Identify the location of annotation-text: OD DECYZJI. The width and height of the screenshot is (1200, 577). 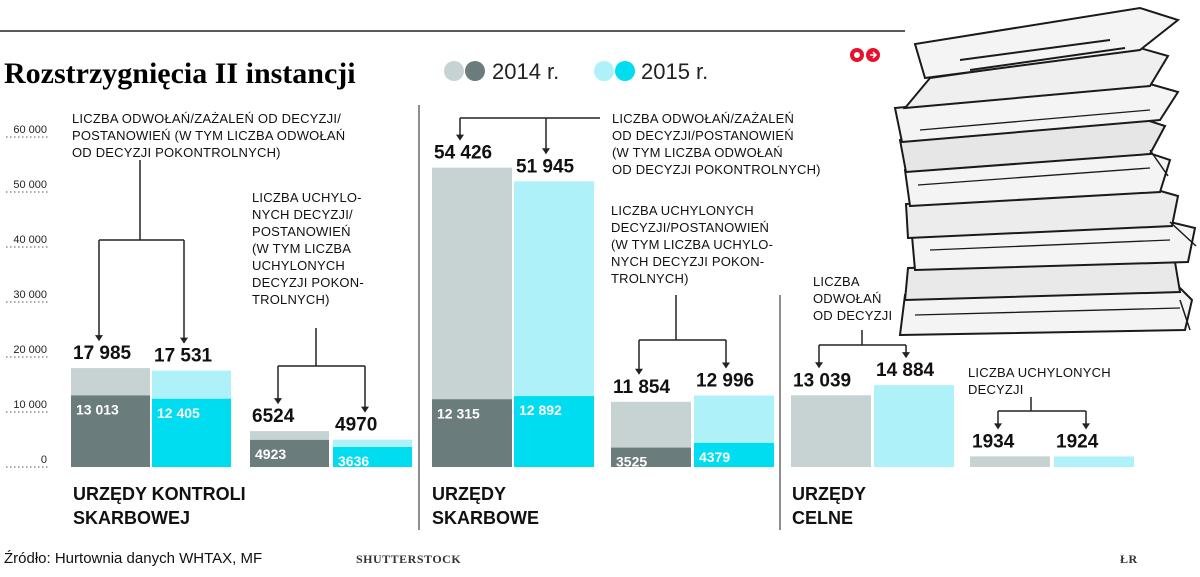
(852, 315).